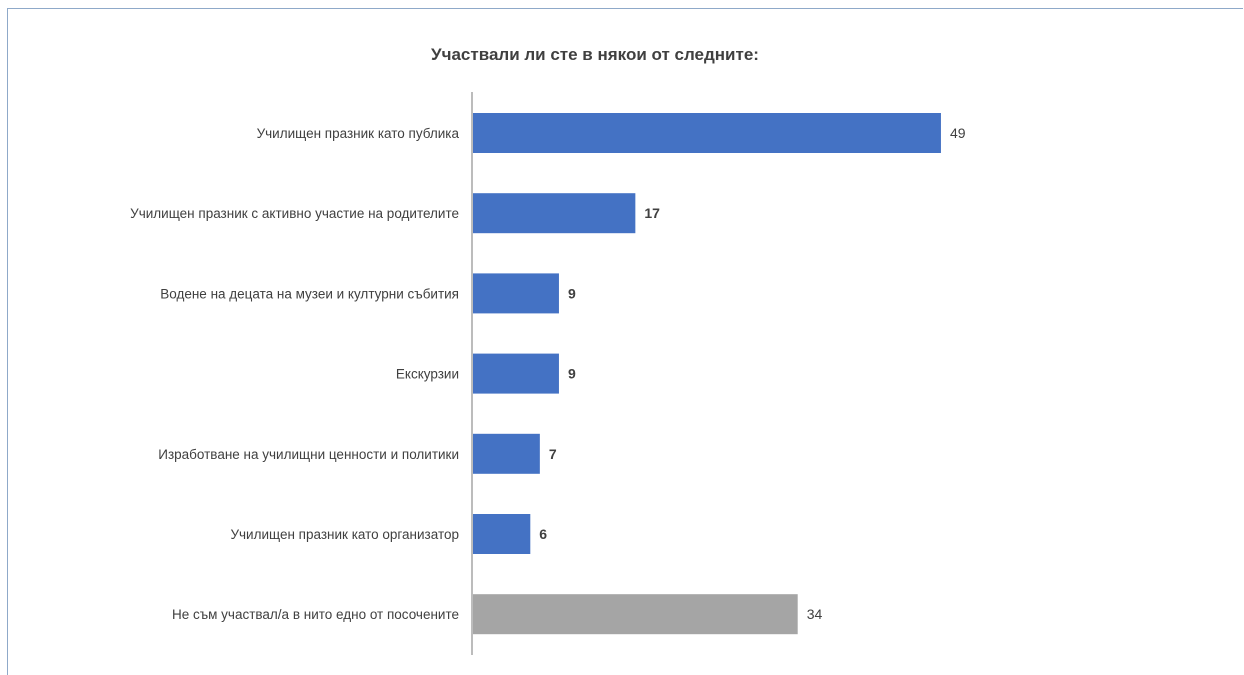 This screenshot has height=675, width=1244. I want to click on category-label: Училищен празник като публика, so click(358, 133).